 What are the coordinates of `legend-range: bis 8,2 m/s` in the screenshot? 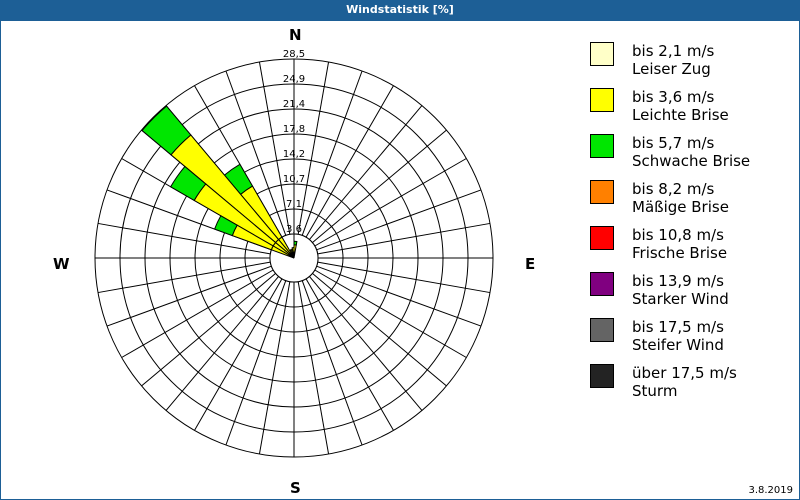 It's located at (673, 189).